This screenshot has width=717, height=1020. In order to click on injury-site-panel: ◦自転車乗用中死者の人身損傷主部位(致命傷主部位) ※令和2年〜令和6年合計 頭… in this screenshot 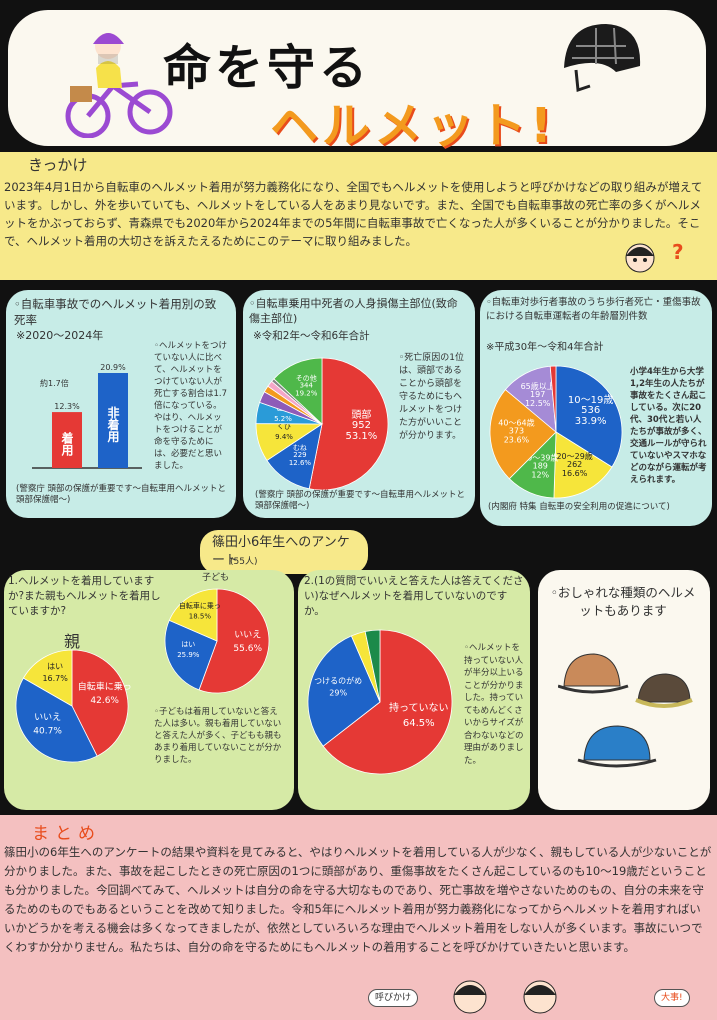, I will do `click(359, 404)`.